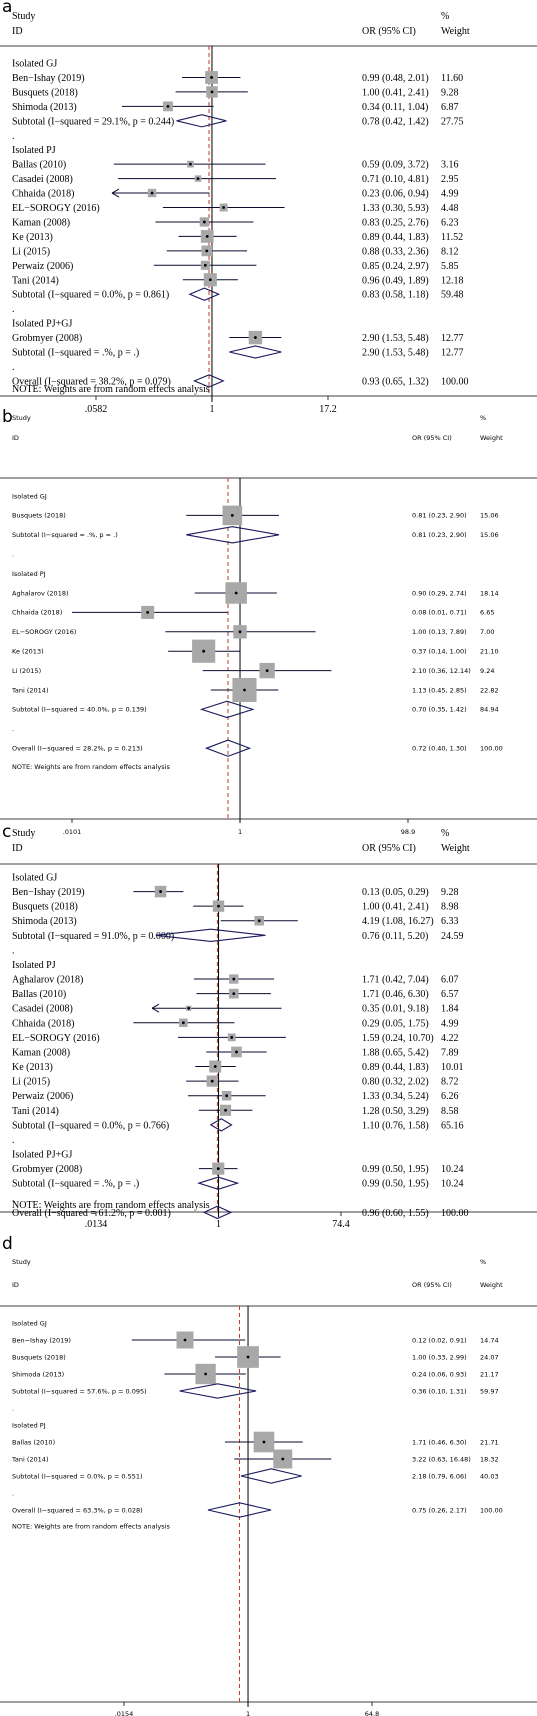 The image size is (537, 1716). I want to click on or-ci-text: 2.10 (0.36, 12.14), so click(441, 671).